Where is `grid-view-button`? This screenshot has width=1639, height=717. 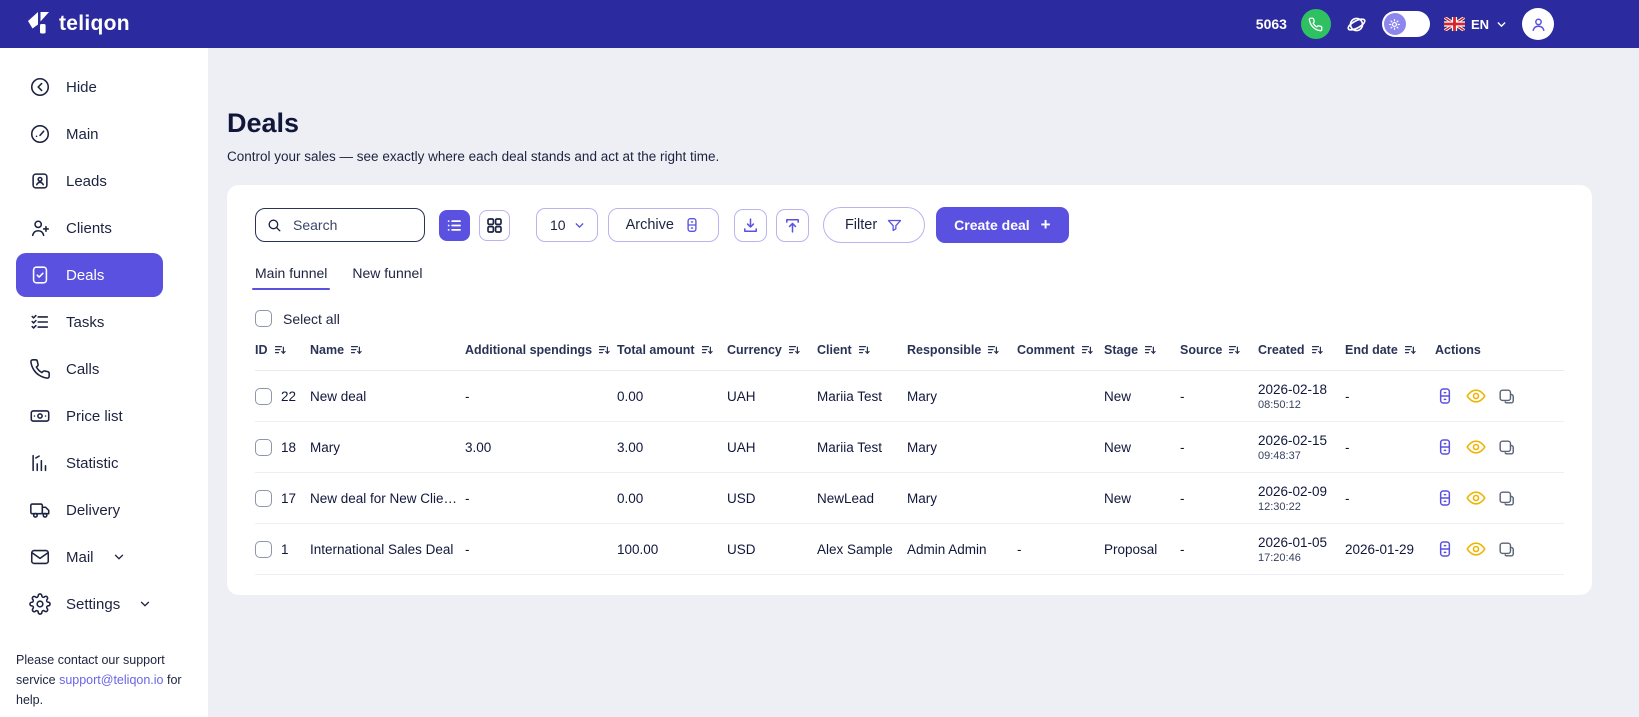
grid-view-button is located at coordinates (494, 225).